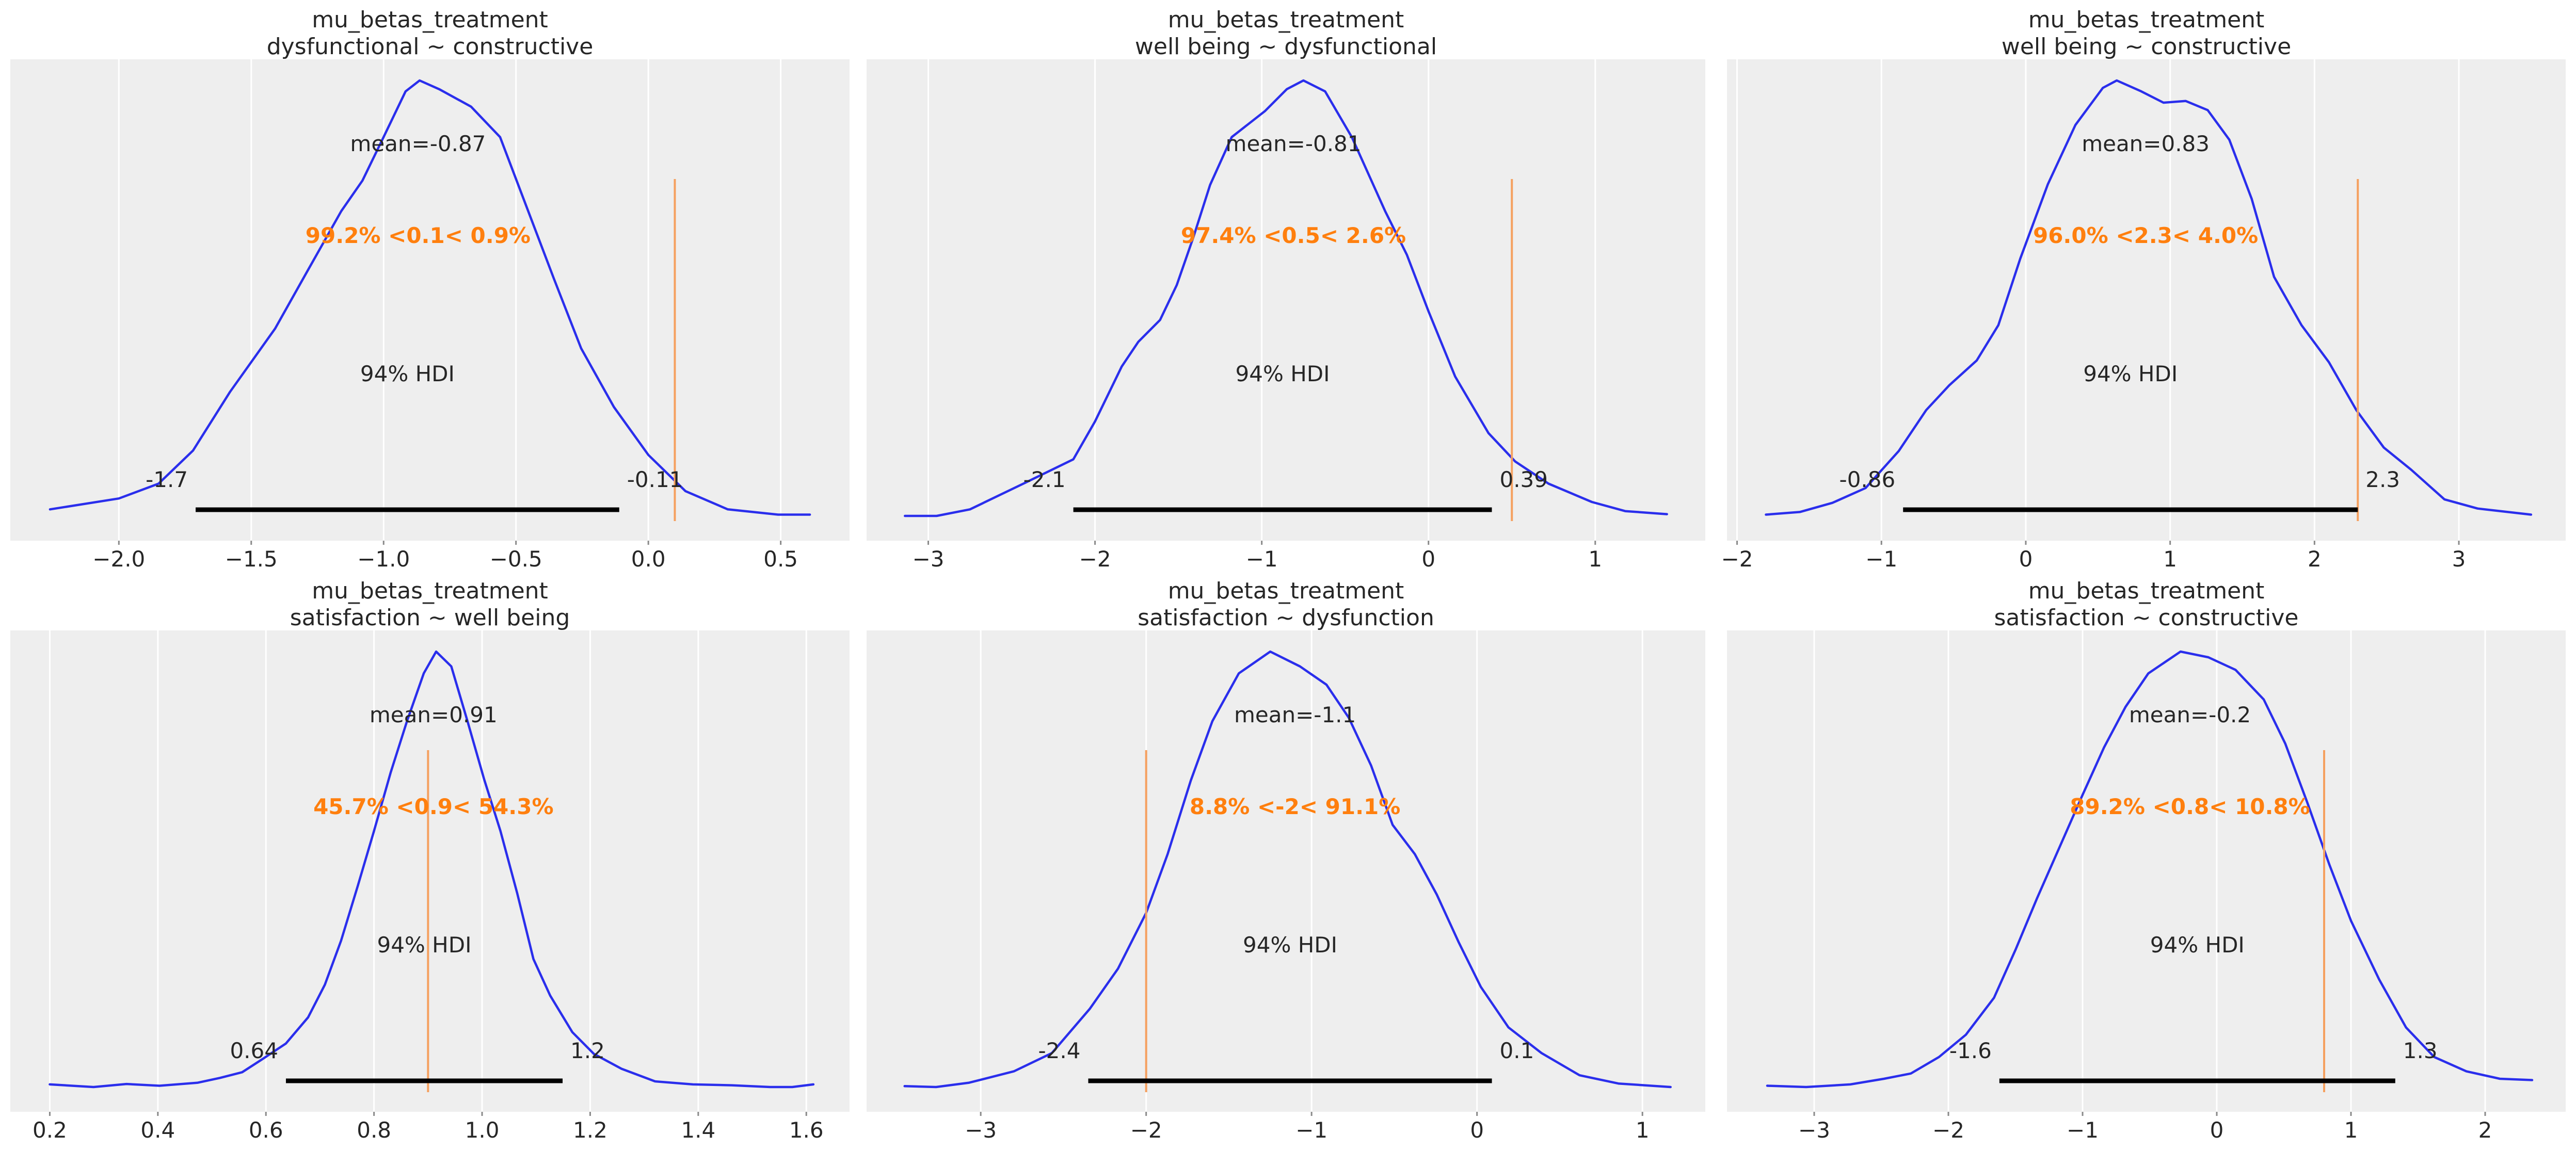 This screenshot has height=1151, width=2576. I want to click on x-tick-label: 3, so click(2459, 559).